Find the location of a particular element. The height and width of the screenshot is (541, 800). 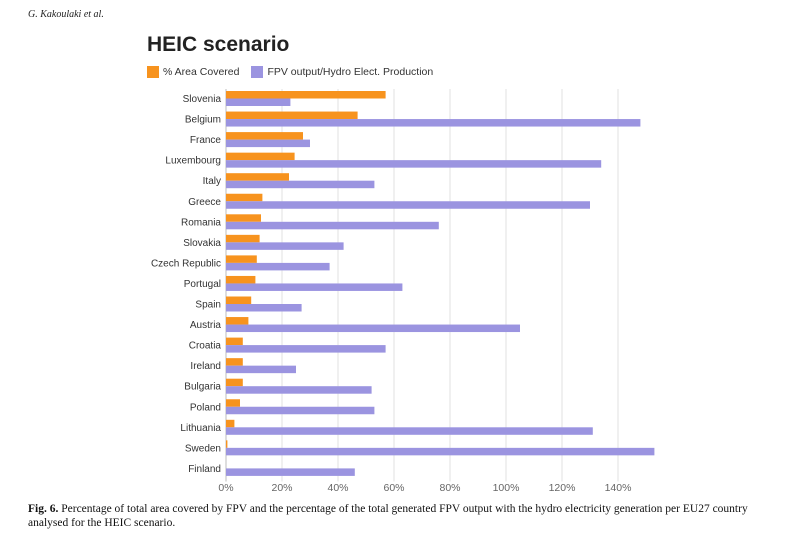

legend-item-area: % Area Covered is located at coordinates (193, 72).